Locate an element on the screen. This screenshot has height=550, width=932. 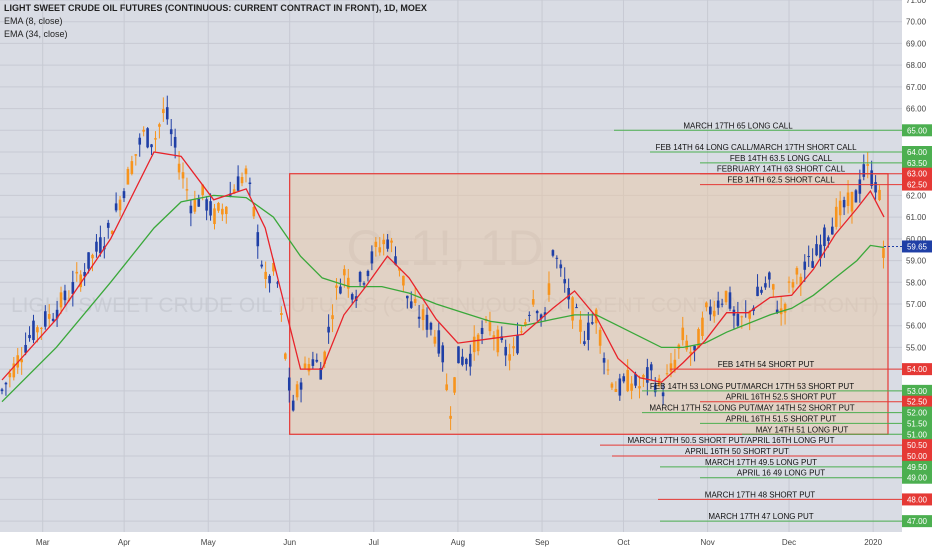
annotation-price-tag-text: 62.50 is located at coordinates (917, 185).